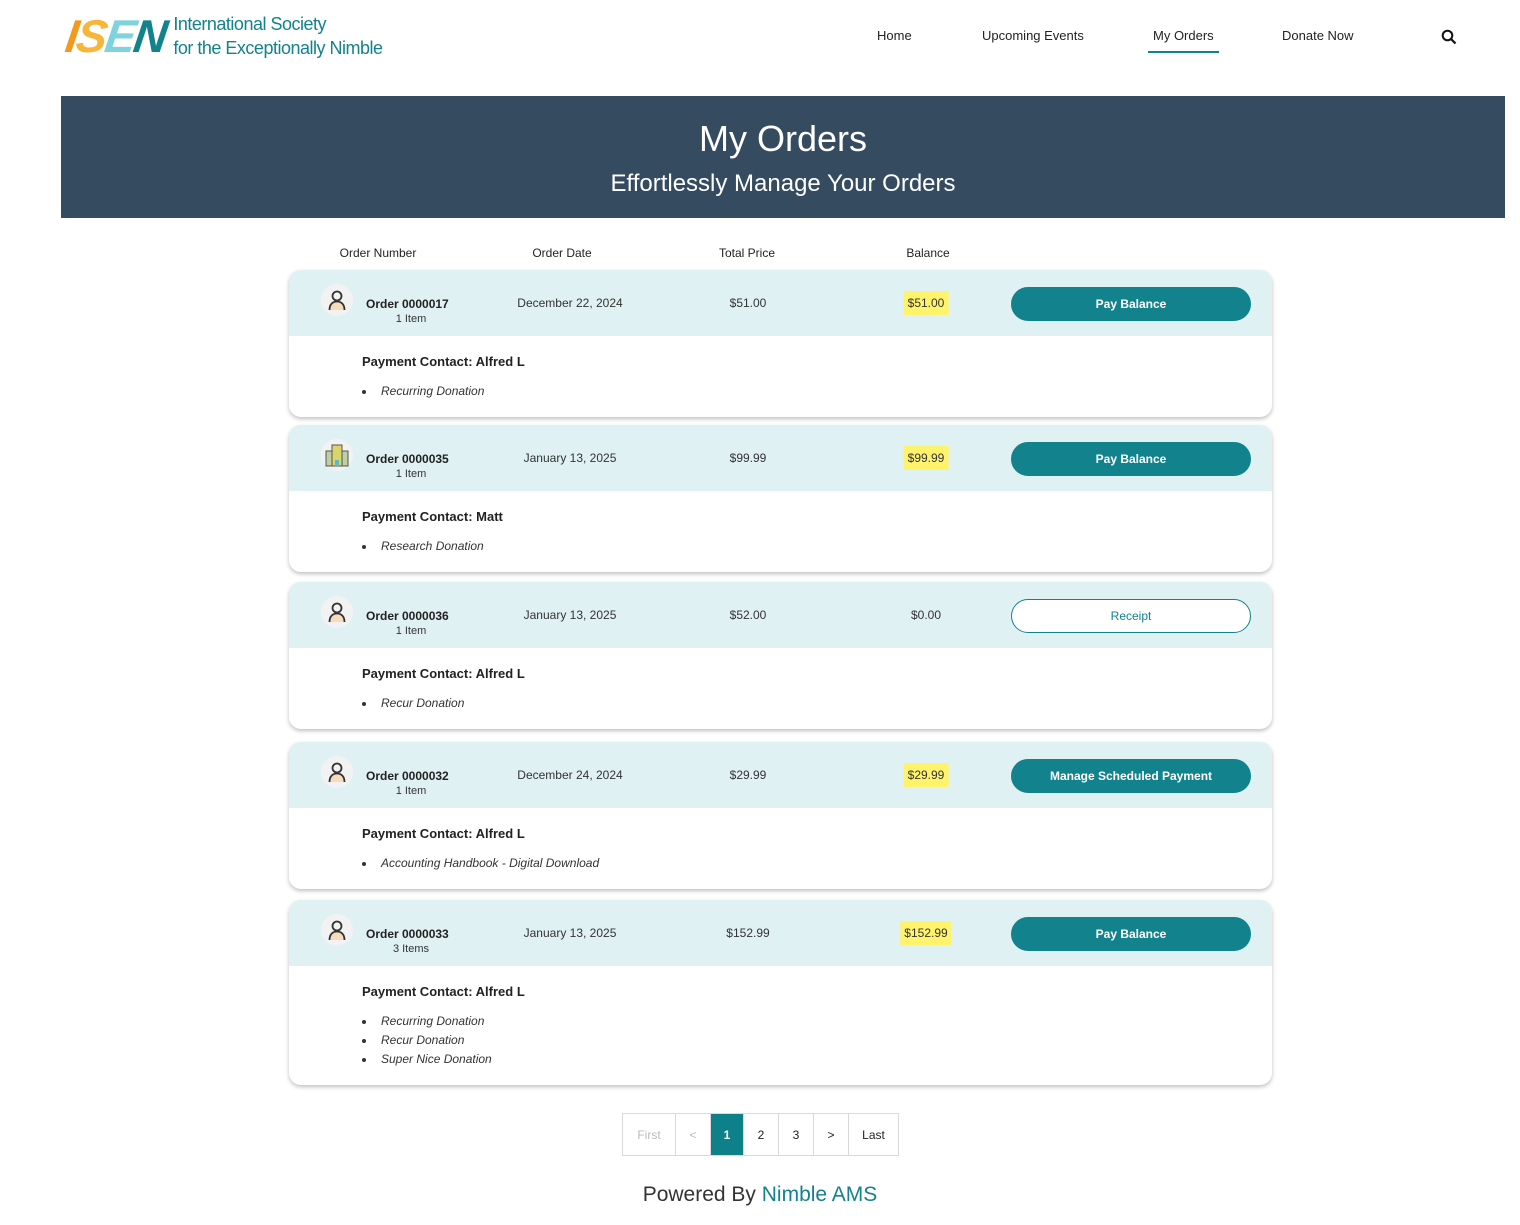 This screenshot has height=1225, width=1520. Describe the element at coordinates (407, 304) in the screenshot. I see `order-number: Order 0000017` at that location.